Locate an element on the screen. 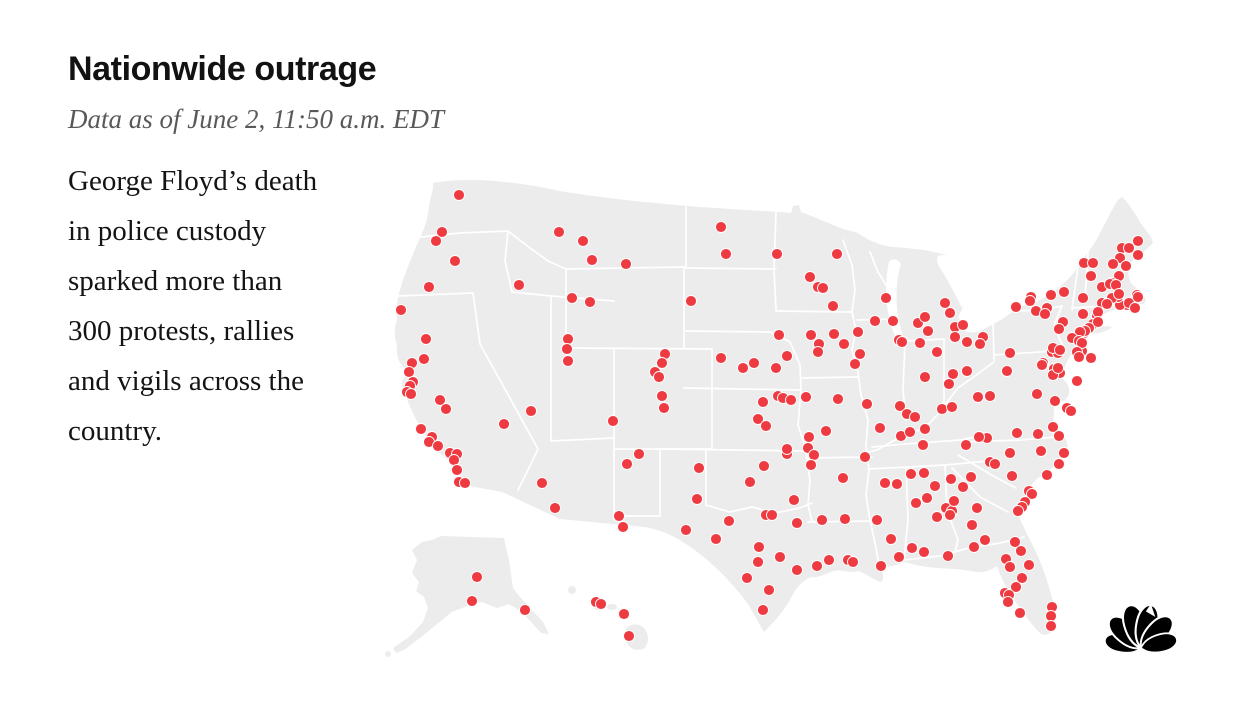 This screenshot has height=703, width=1250. lede-line: George Floyd’s death is located at coordinates (193, 181).